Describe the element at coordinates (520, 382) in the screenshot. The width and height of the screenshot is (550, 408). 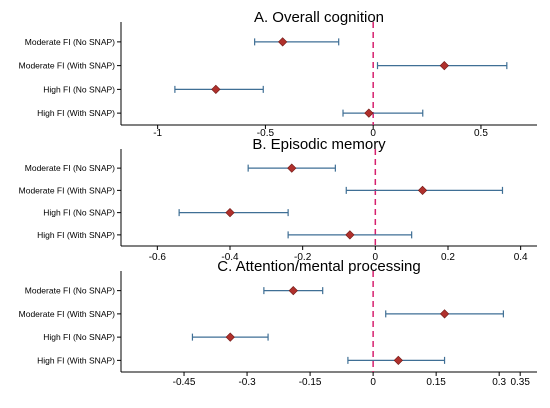
I see `x-tick-label: 0.35` at that location.